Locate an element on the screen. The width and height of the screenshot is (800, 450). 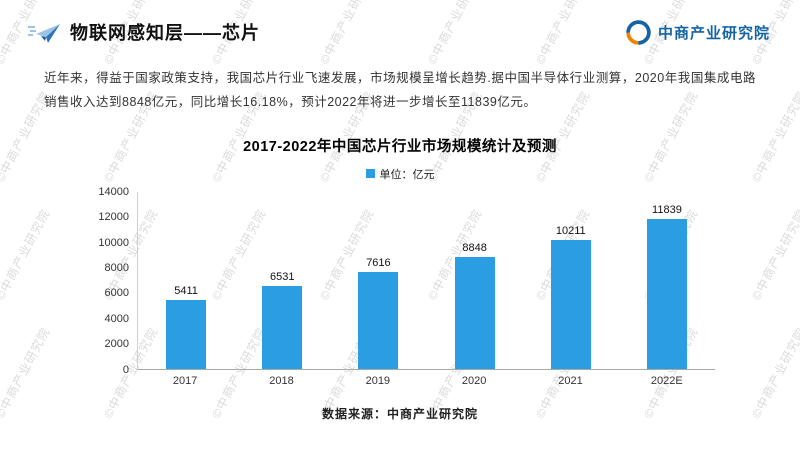
header-title-group: 物联网感知层——芯片 is located at coordinates (144, 32).